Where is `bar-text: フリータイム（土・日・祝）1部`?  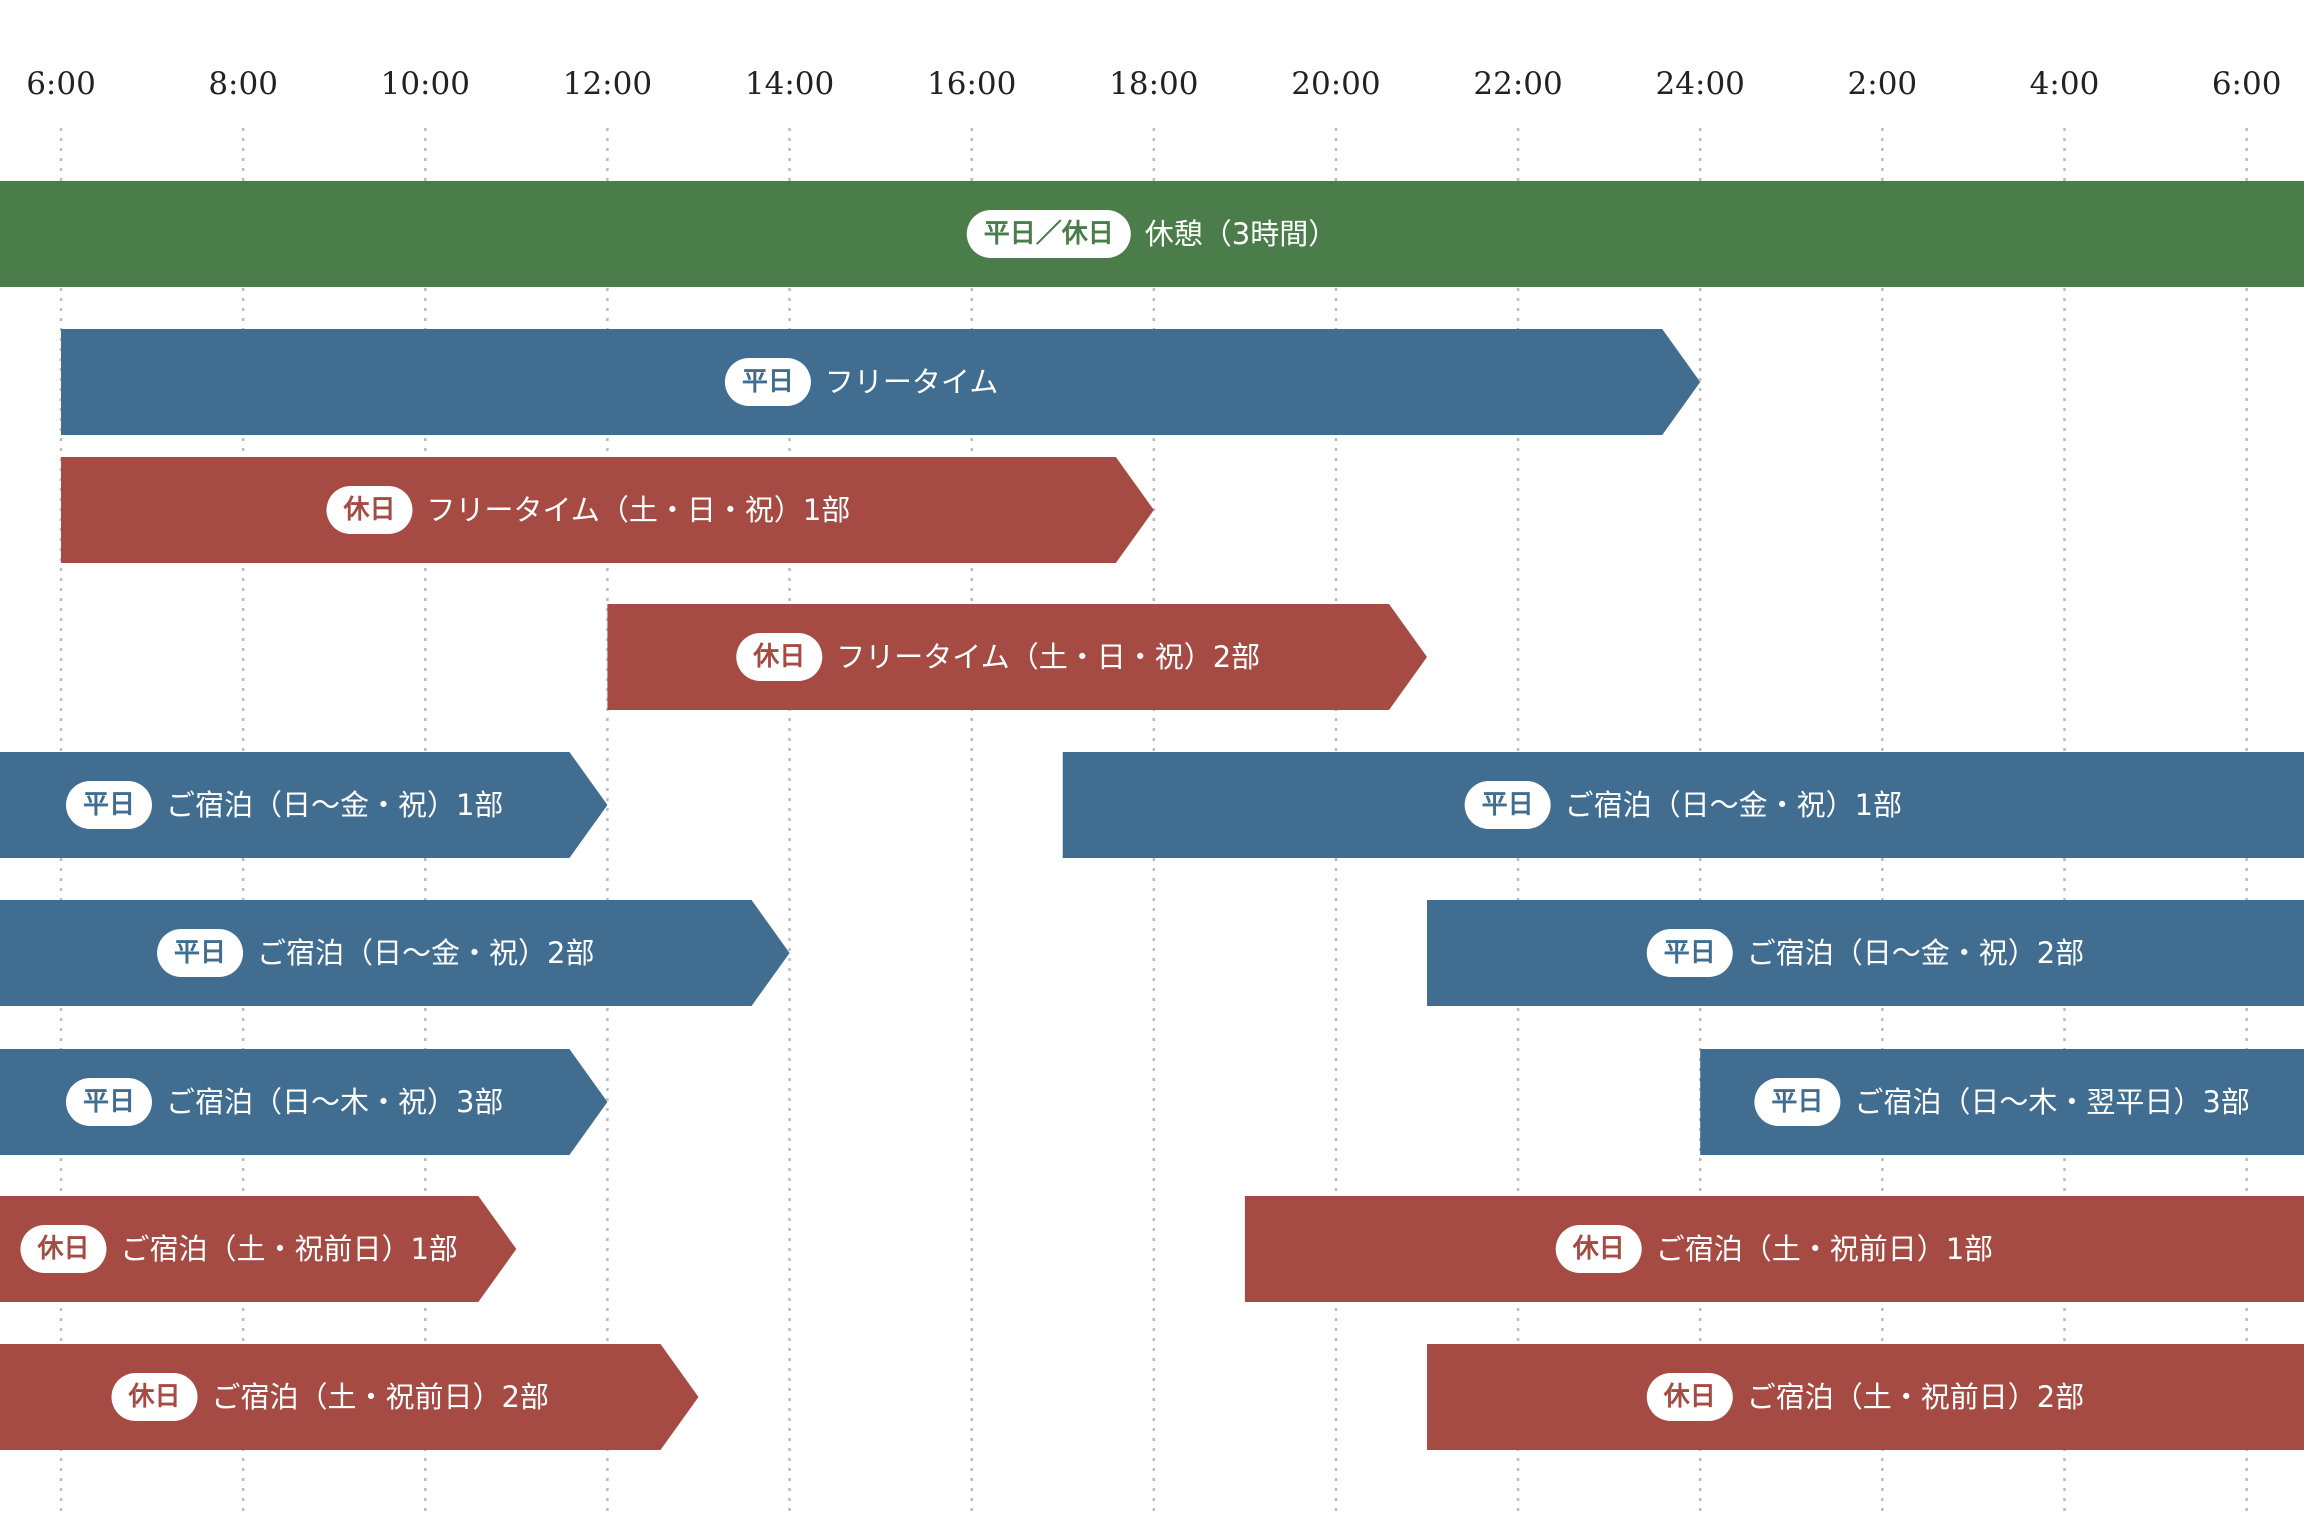
bar-text: フリータイム（土・日・祝）1部 is located at coordinates (638, 510).